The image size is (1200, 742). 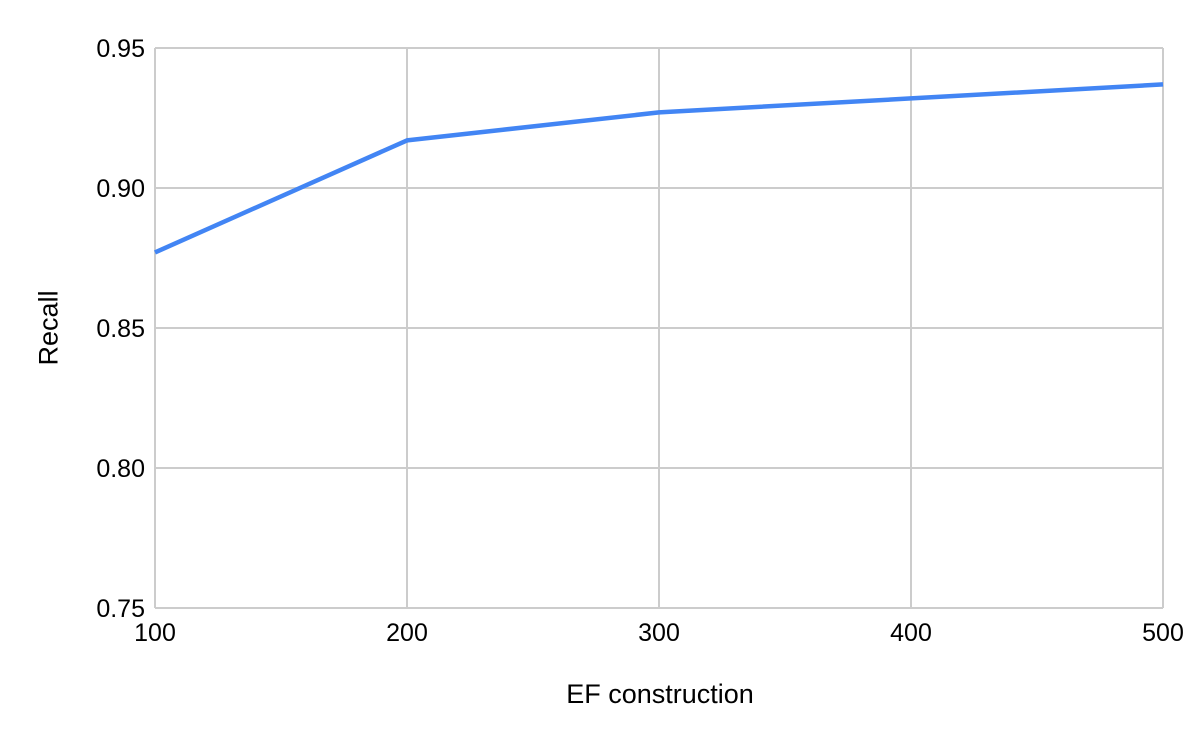 I want to click on x-axis-title: EF construction, so click(x=660, y=694).